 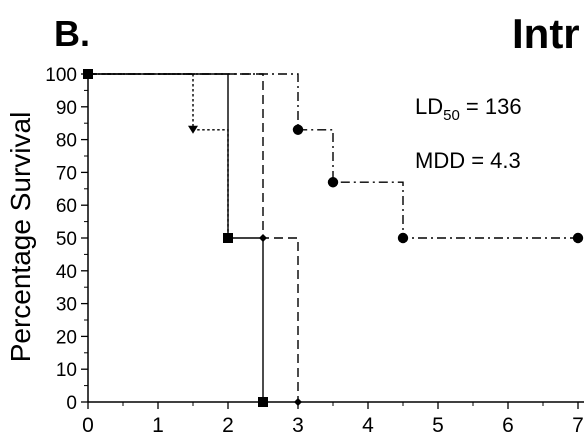 I want to click on x-ticks: 0 1 2 3 4 5 6 7, so click(x=333, y=419).